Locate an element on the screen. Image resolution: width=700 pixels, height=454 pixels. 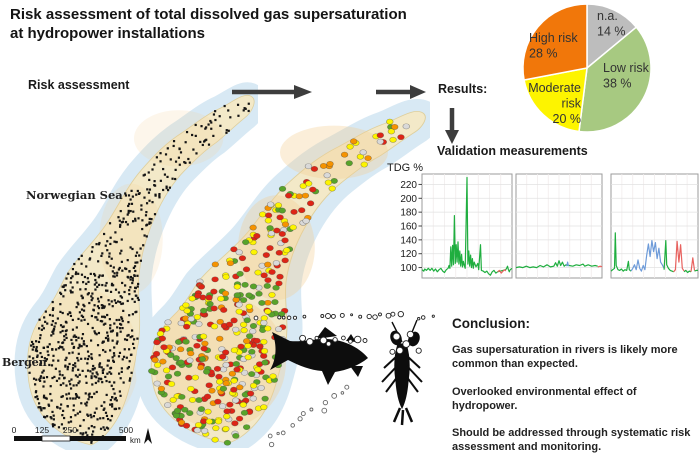
gas-bubble-effects-illustration is located at coordinates (344, 379).